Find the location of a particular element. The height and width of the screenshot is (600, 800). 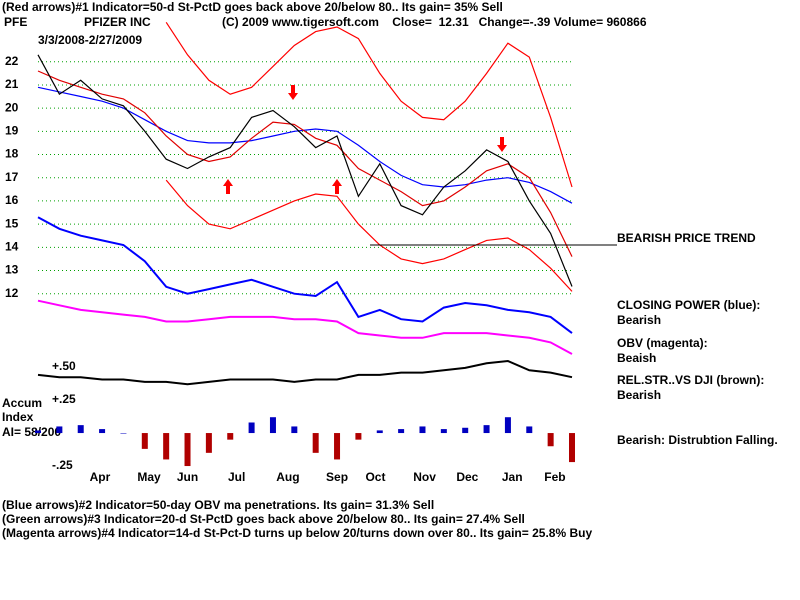

annotation: CLOSING POWER (blue): is located at coordinates (688, 305).